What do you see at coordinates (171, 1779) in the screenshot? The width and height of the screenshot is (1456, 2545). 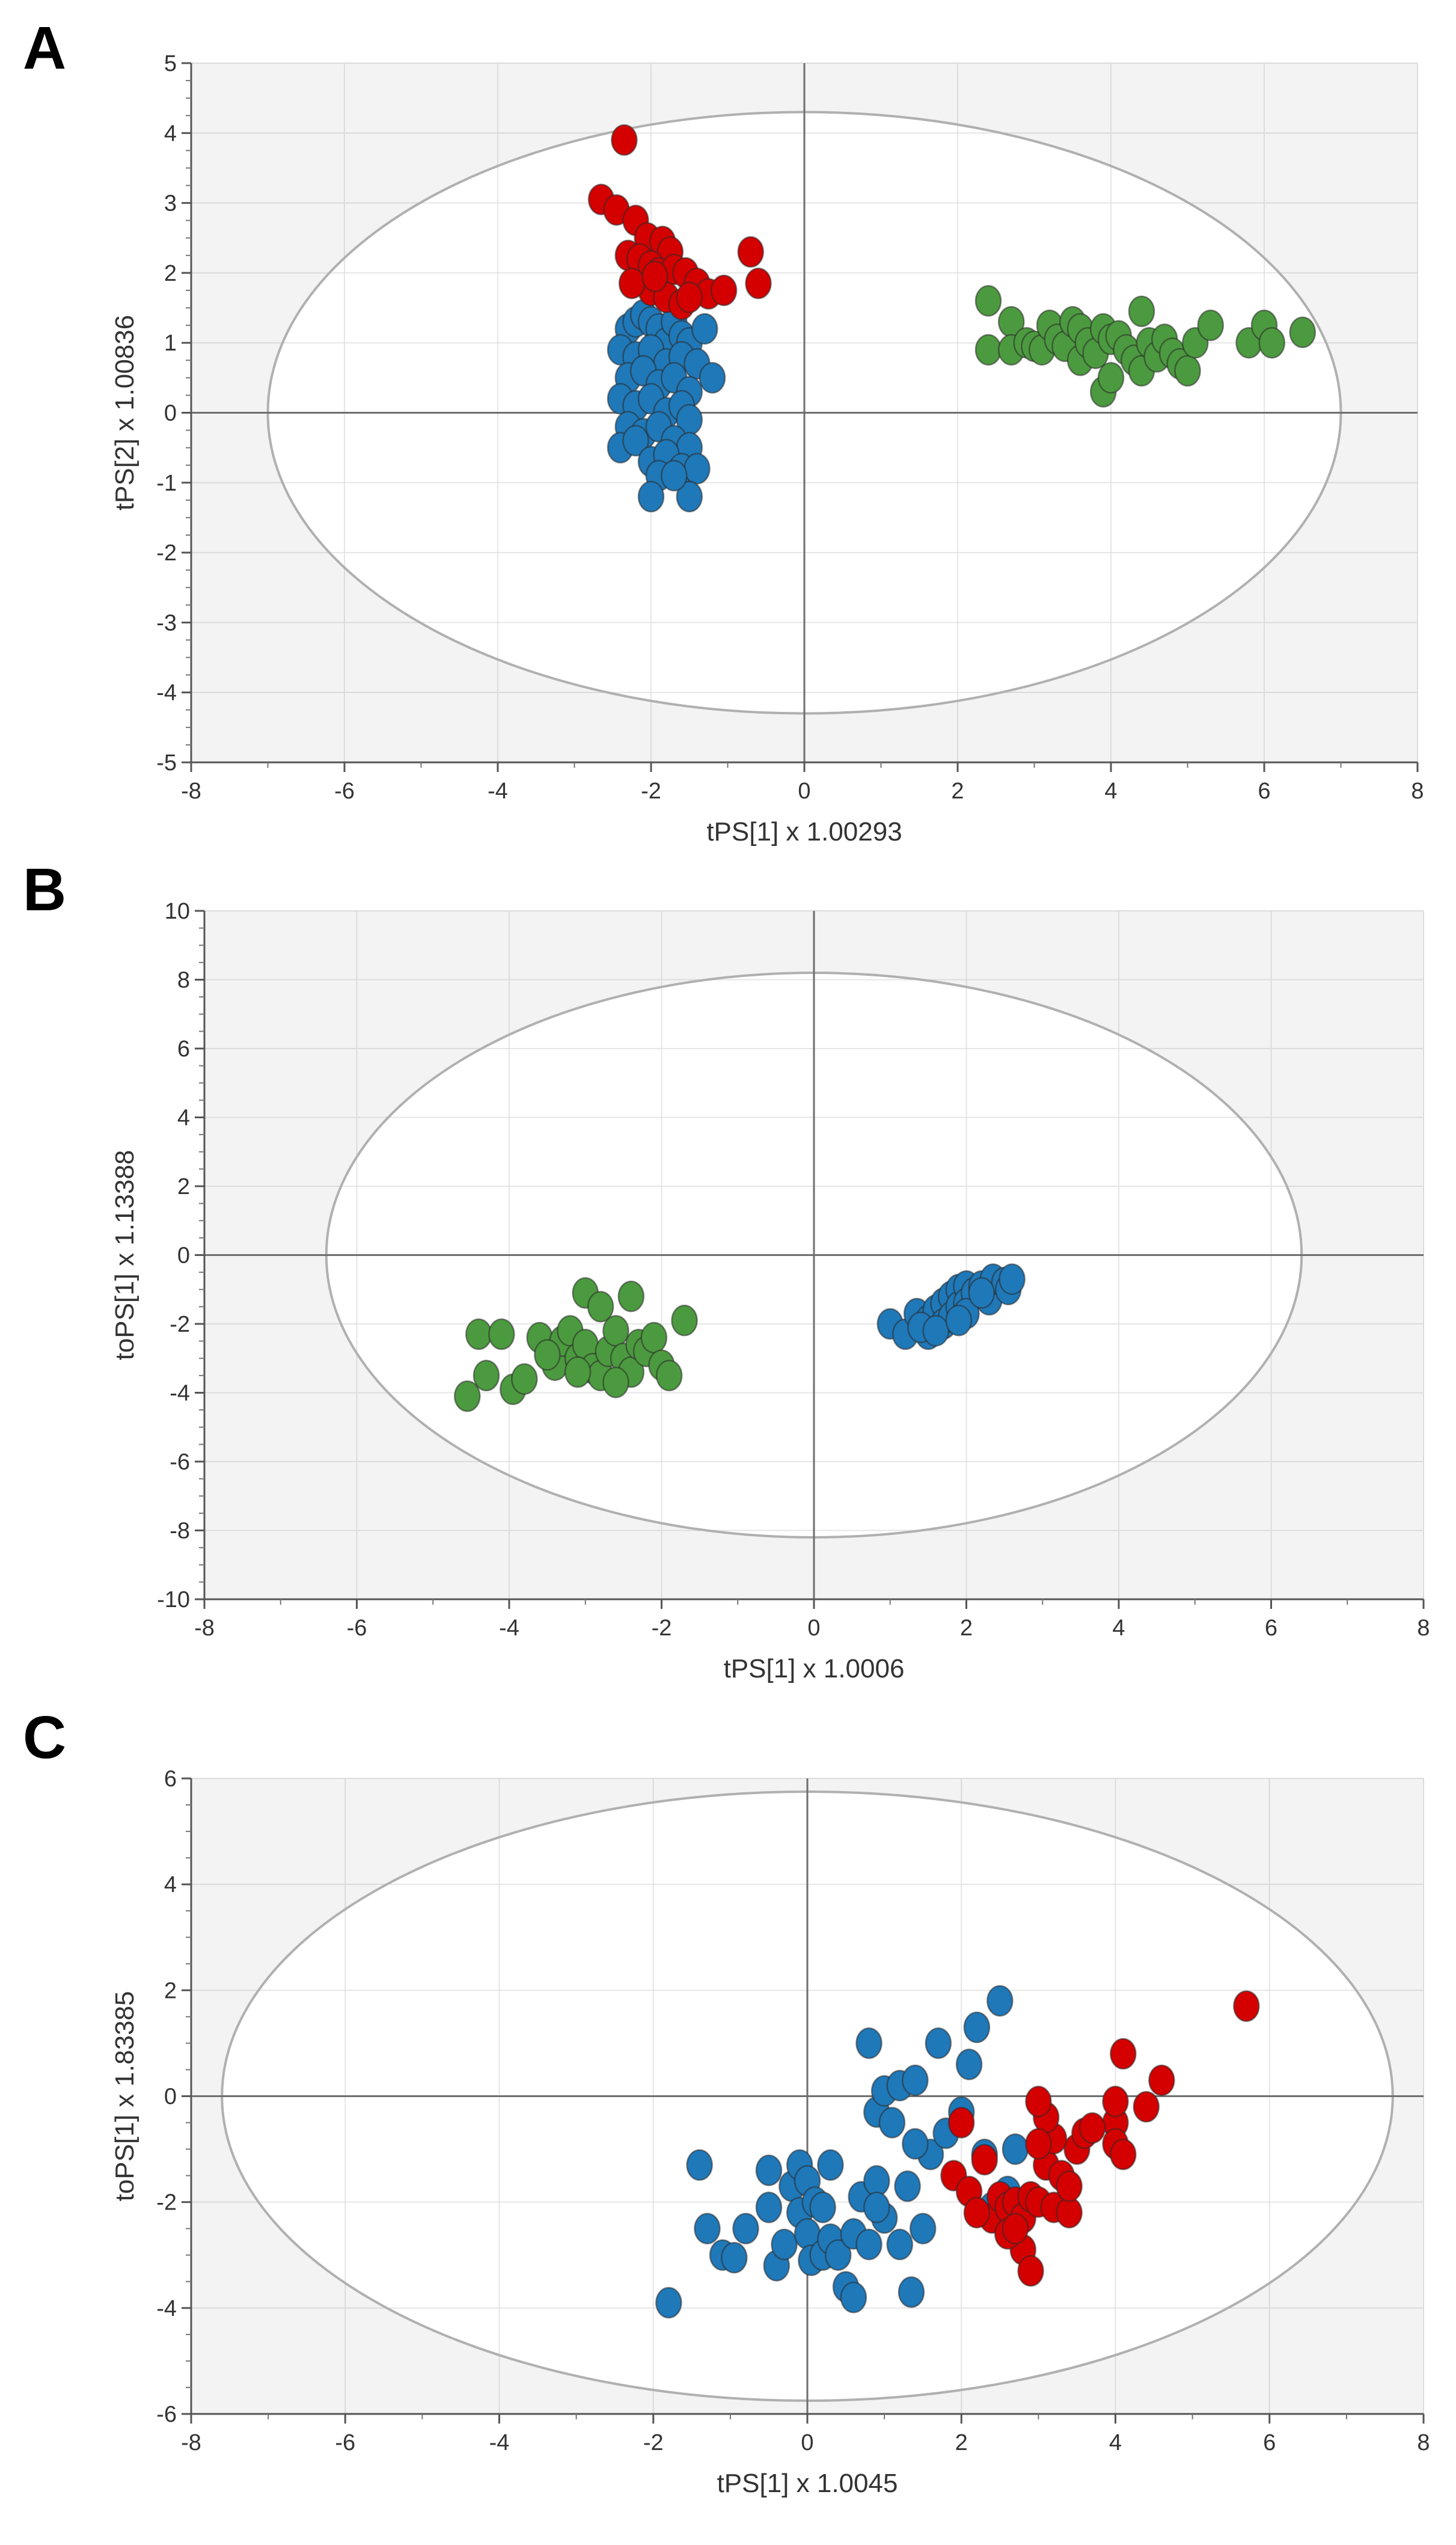 I see `y-tick-label-c-6: 6` at bounding box center [171, 1779].